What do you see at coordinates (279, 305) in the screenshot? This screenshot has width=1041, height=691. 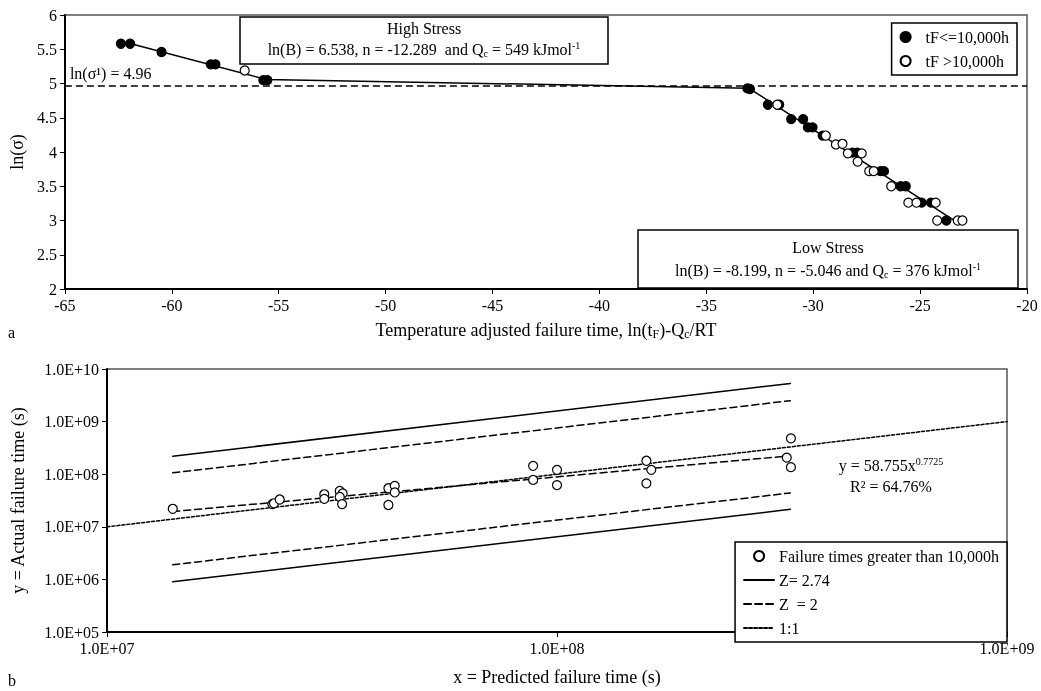 I see `x-tick-label: -55` at bounding box center [279, 305].